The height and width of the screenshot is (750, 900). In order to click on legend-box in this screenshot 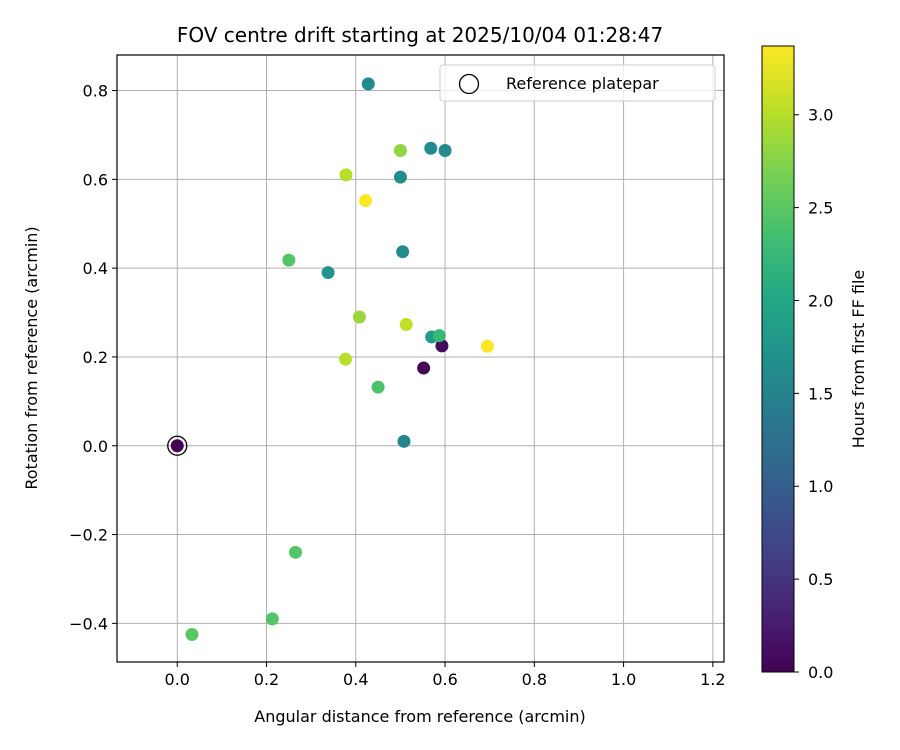, I will do `click(577, 83)`.